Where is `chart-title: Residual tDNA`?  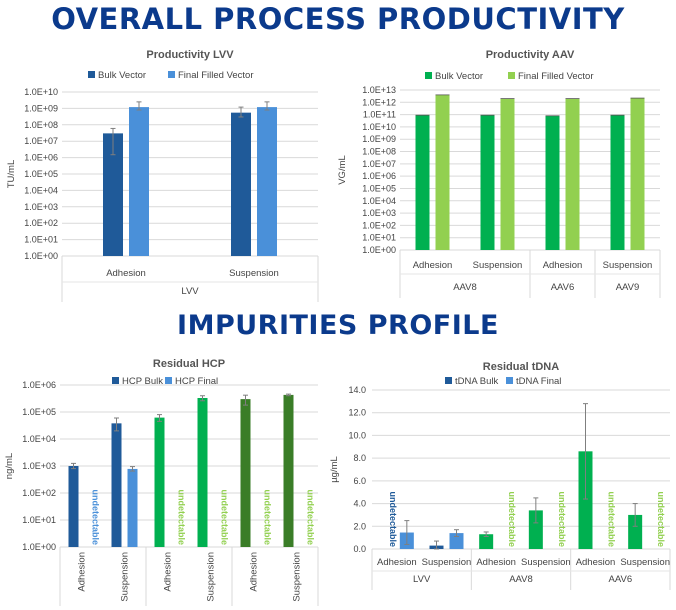 chart-title: Residual tDNA is located at coordinates (521, 367).